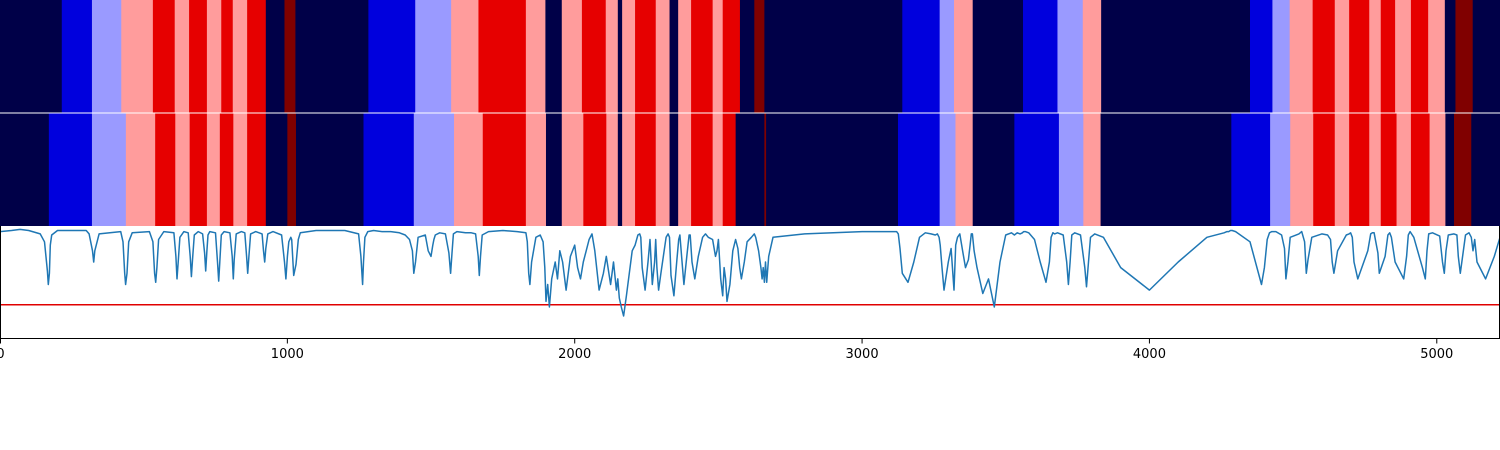 This screenshot has width=1500, height=450. What do you see at coordinates (574, 354) in the screenshot?
I see `x-tick-label: 2000` at bounding box center [574, 354].